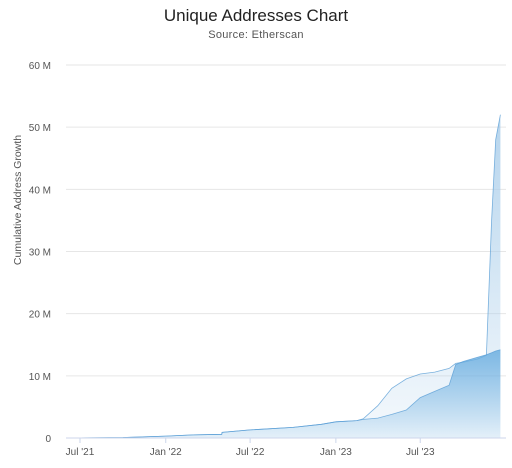 This screenshot has width=512, height=468. I want to click on chart-subtitle: Source: Etherscan, so click(256, 35).